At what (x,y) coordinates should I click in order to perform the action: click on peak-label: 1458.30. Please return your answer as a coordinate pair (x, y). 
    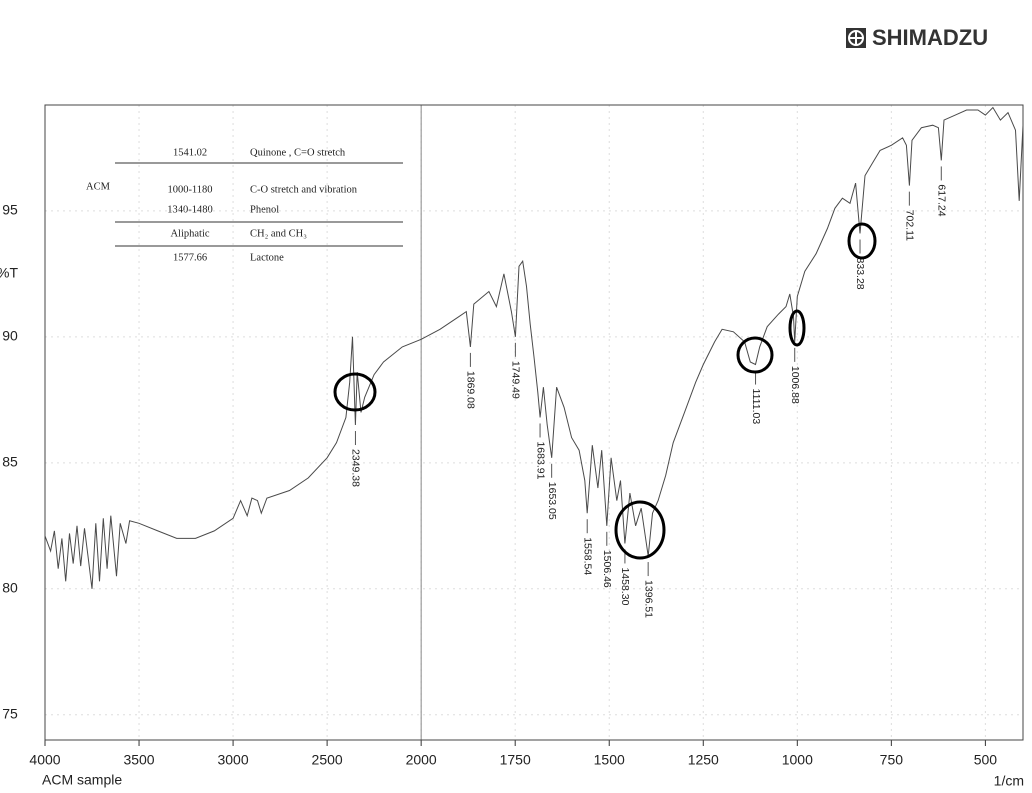
    Looking at the image, I should click on (625, 586).